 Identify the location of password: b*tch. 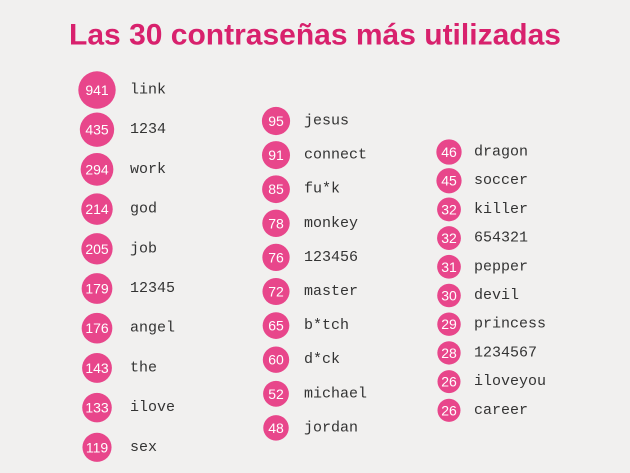
(326, 325).